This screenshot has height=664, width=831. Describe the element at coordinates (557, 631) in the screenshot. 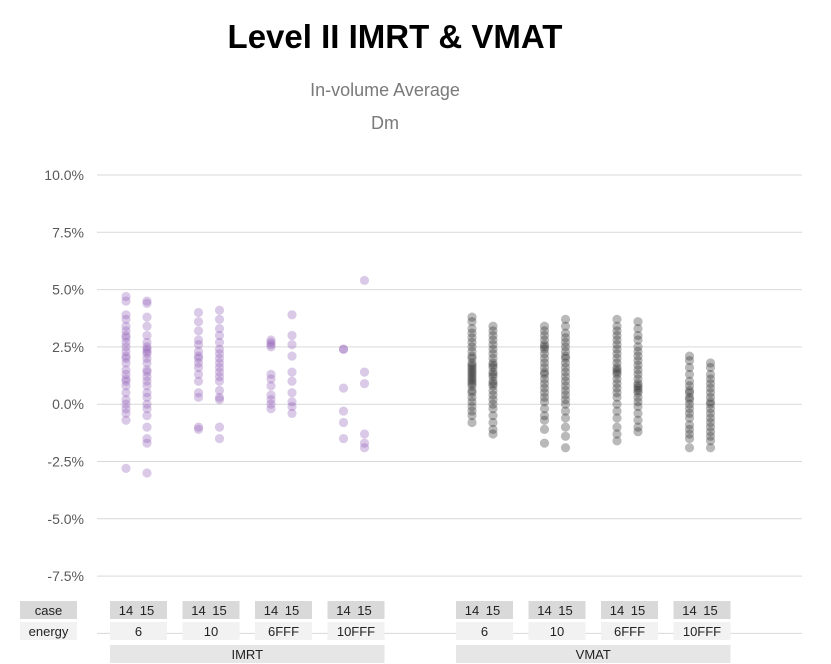

I see `energy-label: 10` at that location.